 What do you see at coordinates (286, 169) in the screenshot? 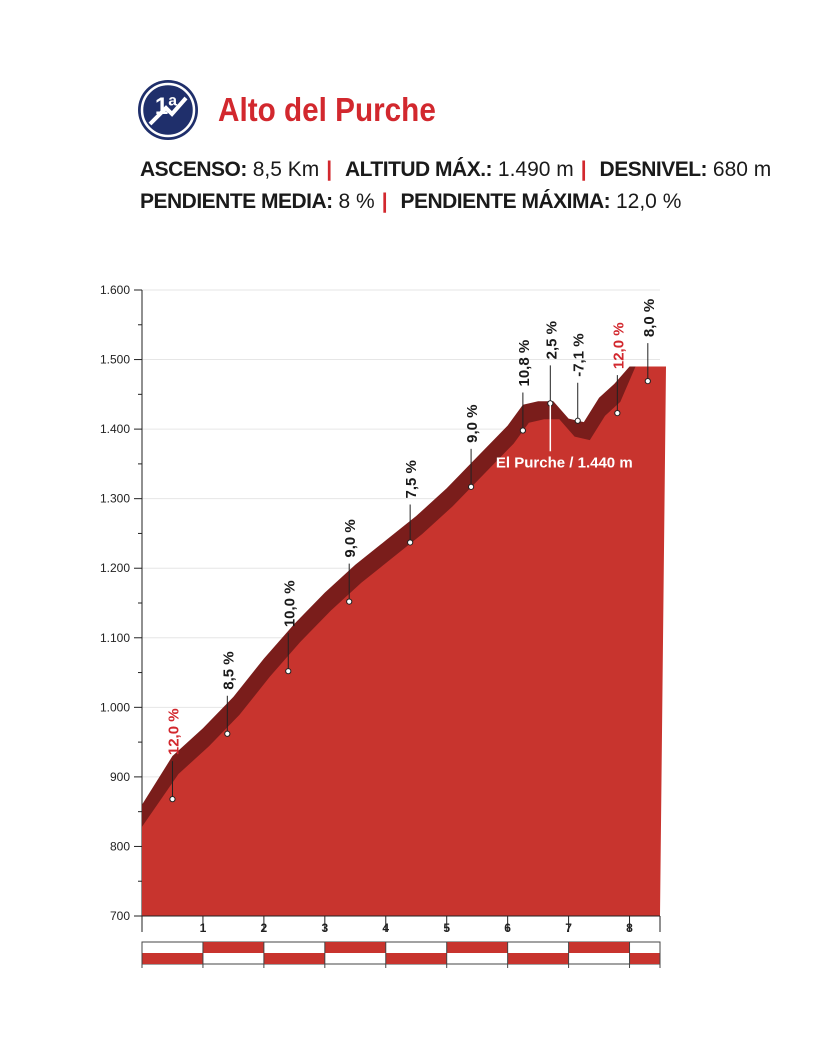
I see `stat-value: 8,5 Km` at bounding box center [286, 169].